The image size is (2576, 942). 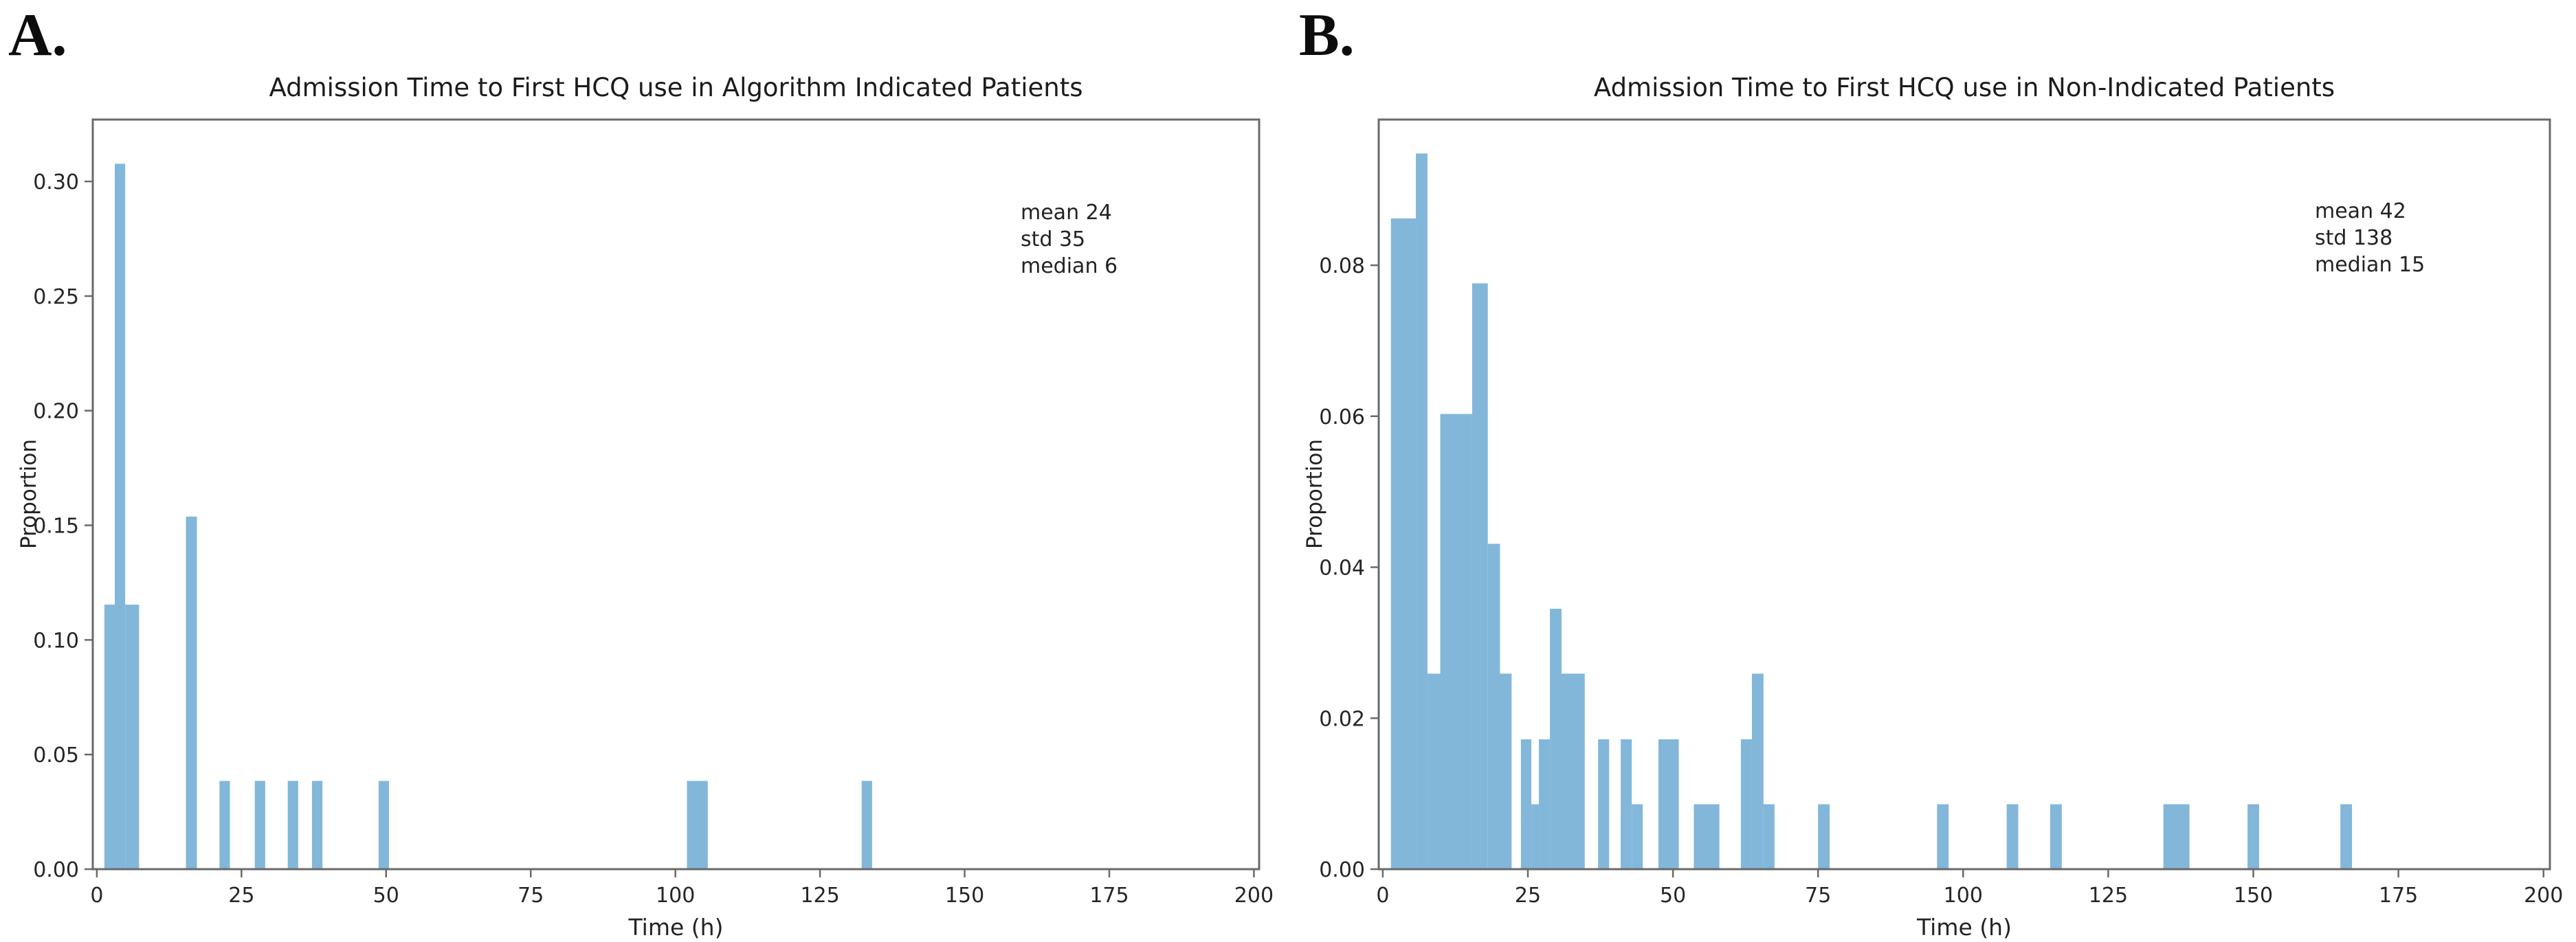 I want to click on y-tick-label: 0.15, so click(x=56, y=527).